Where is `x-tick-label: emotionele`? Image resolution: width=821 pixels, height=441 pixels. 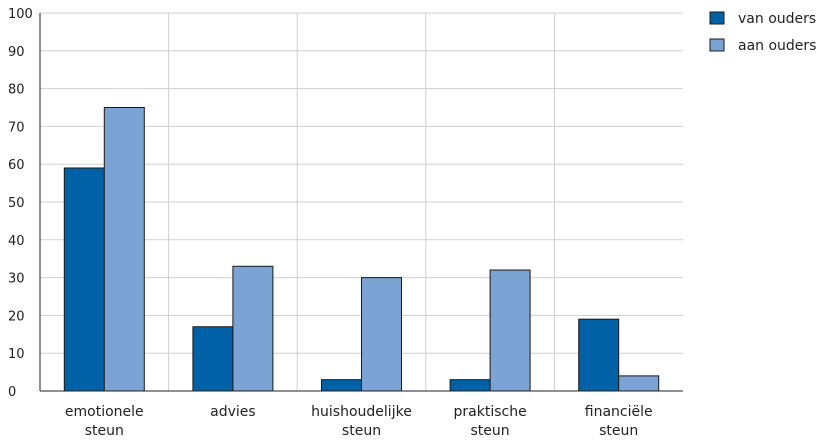
x-tick-label: emotionele is located at coordinates (104, 412).